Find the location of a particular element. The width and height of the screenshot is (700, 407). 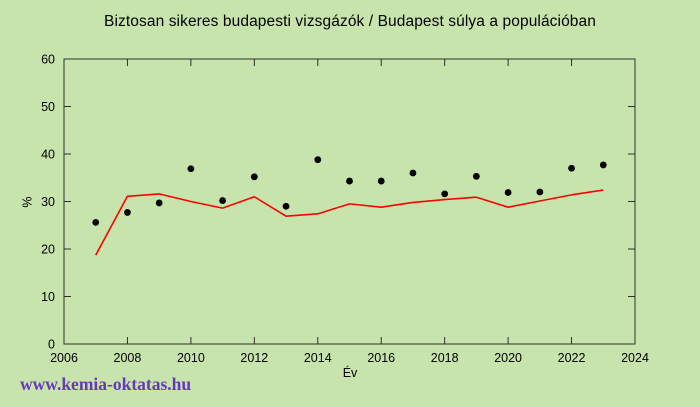

x-tick-label: 2020 is located at coordinates (508, 358).